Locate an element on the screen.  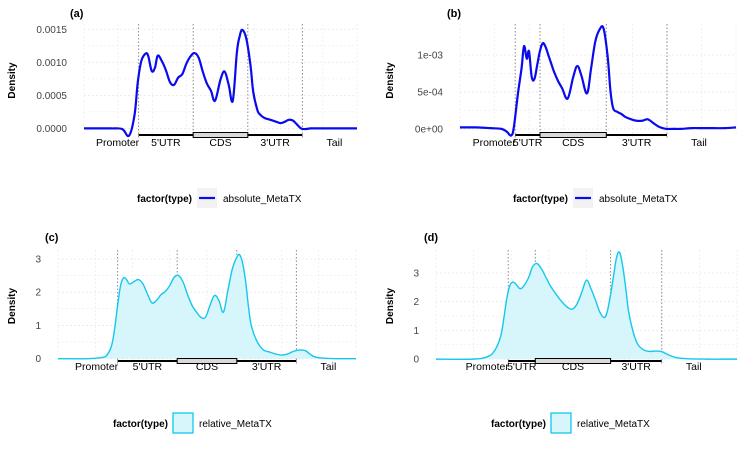
y-tick-label: 0.0010 is located at coordinates (51, 63).